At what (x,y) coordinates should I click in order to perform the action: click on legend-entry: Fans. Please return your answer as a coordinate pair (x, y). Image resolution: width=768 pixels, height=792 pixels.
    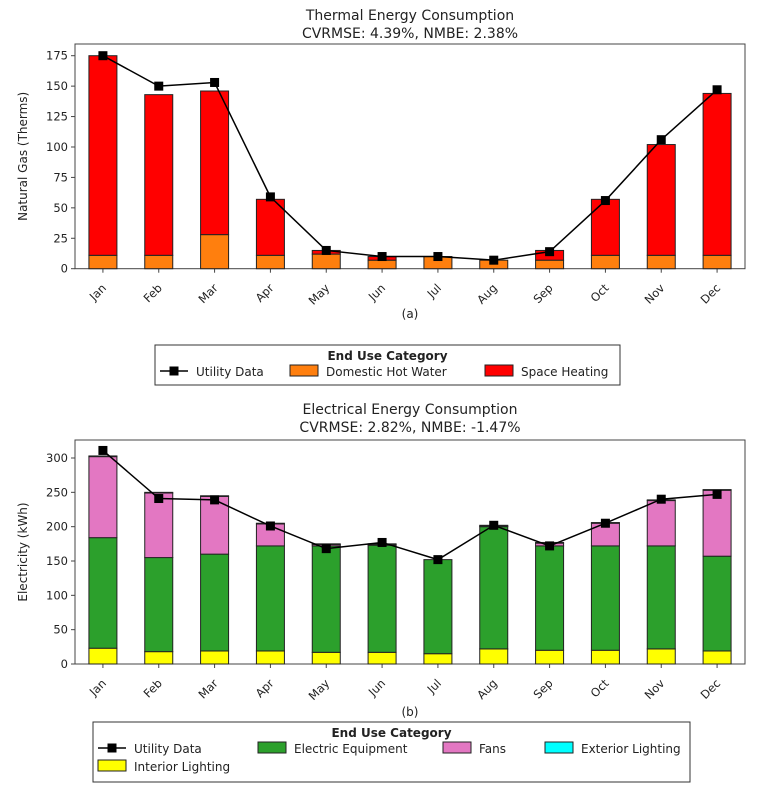
    Looking at the image, I should click on (492, 749).